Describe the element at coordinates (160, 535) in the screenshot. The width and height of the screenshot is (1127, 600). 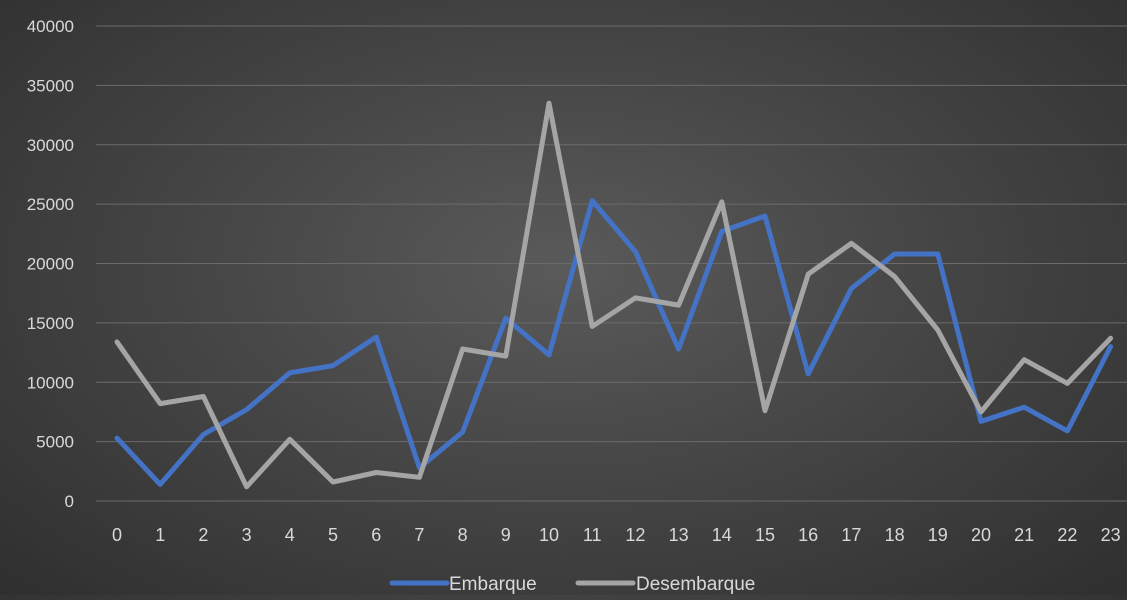
I see `x-tick-label: 1` at that location.